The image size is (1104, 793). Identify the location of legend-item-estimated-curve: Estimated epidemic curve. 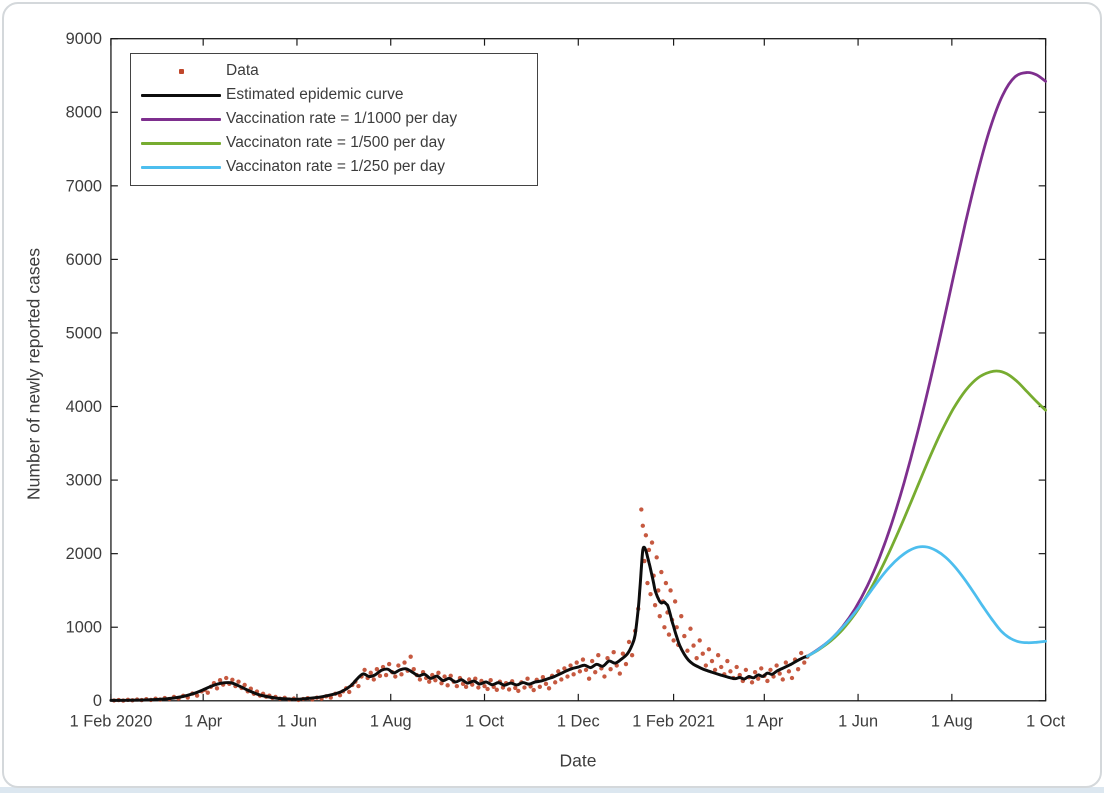
(334, 95).